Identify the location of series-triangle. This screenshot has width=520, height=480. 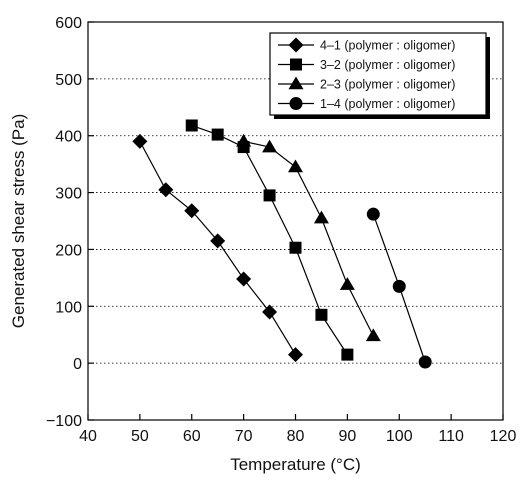
(308, 237).